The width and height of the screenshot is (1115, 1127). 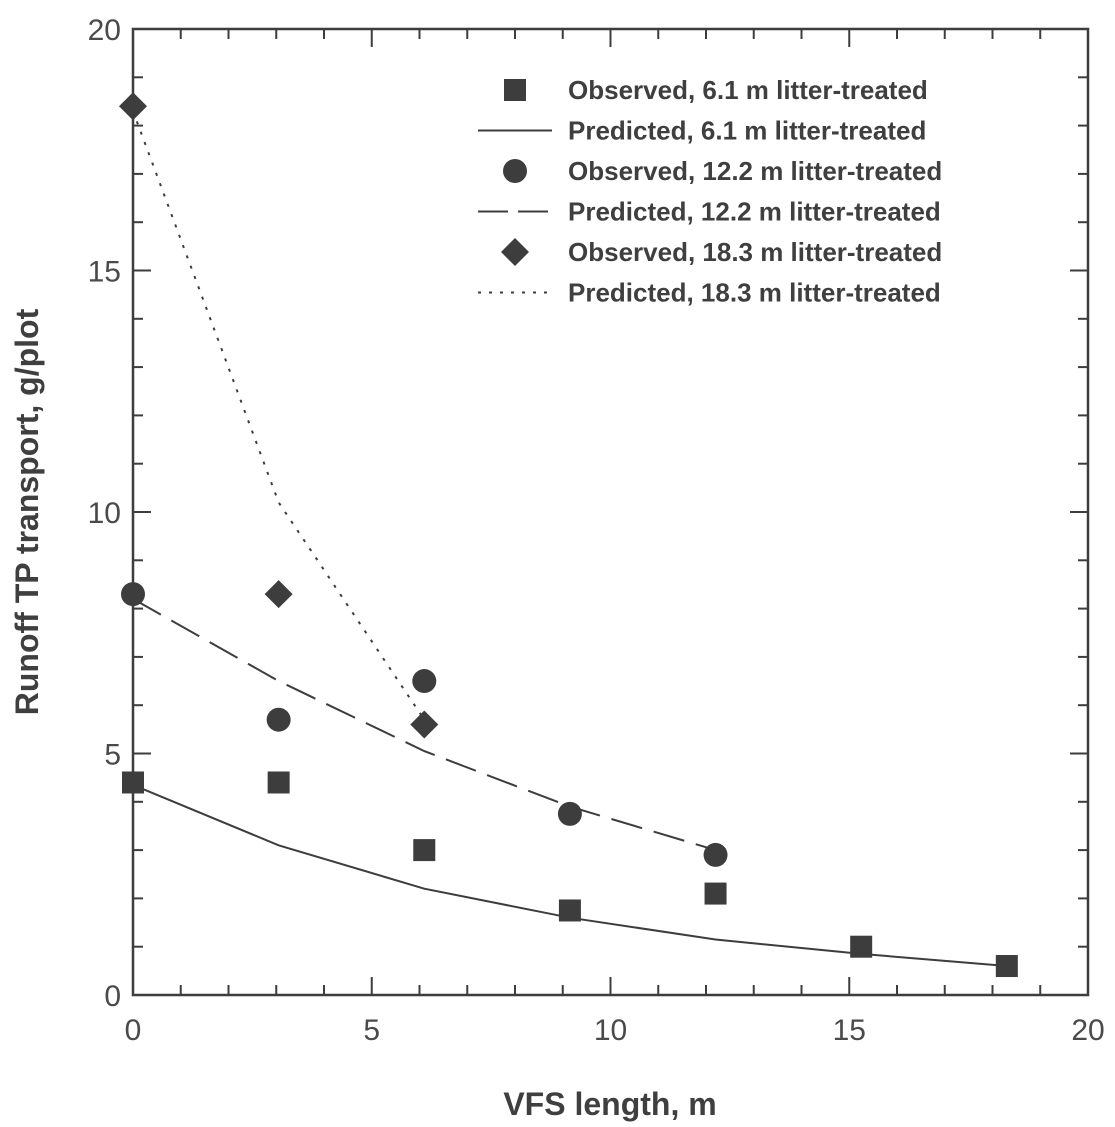 What do you see at coordinates (112, 996) in the screenshot?
I see `y-tick-label: 0` at bounding box center [112, 996].